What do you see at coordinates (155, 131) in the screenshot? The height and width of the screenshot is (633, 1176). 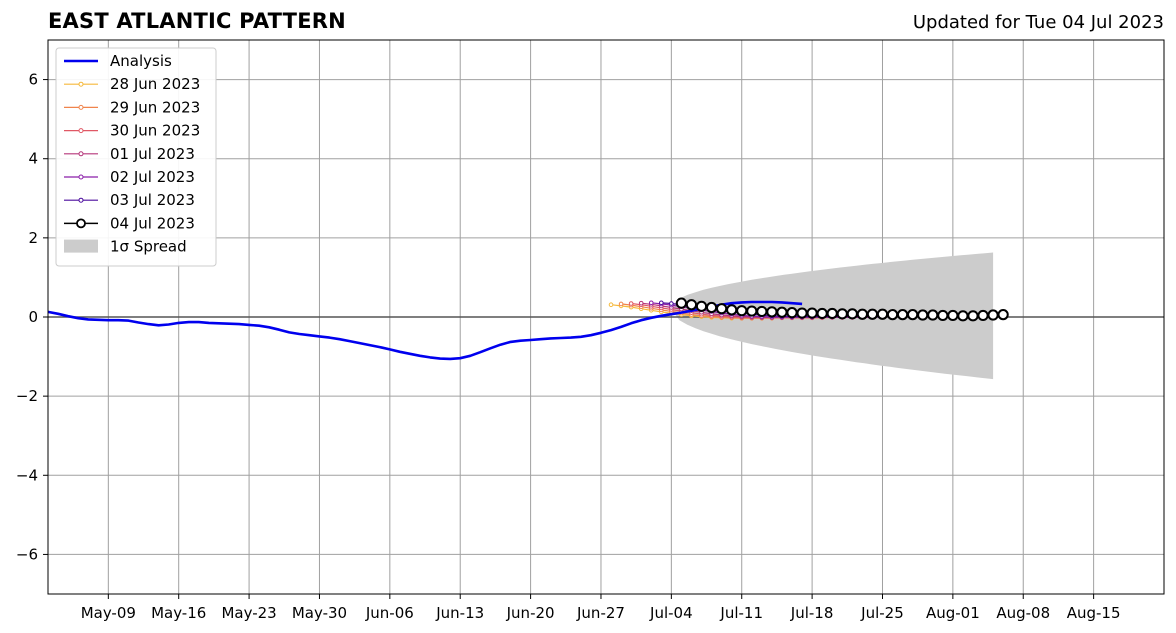 I see `legend-label: 30 Jun 2023` at bounding box center [155, 131].